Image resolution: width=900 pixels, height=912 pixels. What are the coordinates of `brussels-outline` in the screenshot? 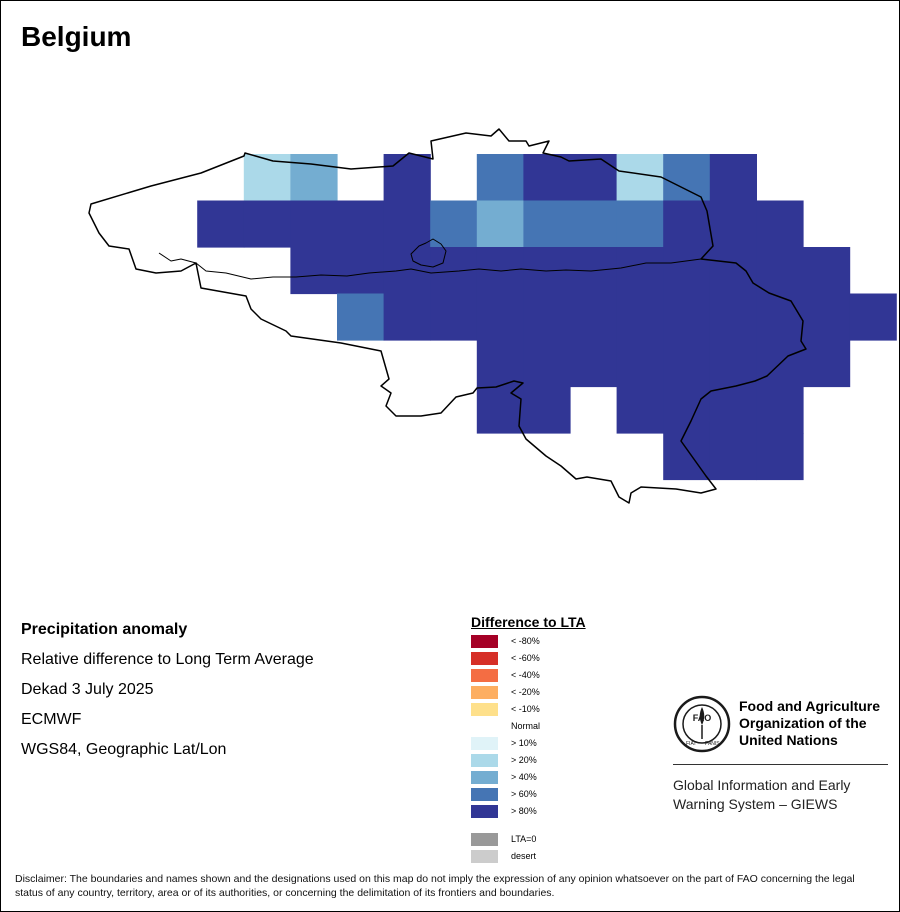 It's located at (428, 253).